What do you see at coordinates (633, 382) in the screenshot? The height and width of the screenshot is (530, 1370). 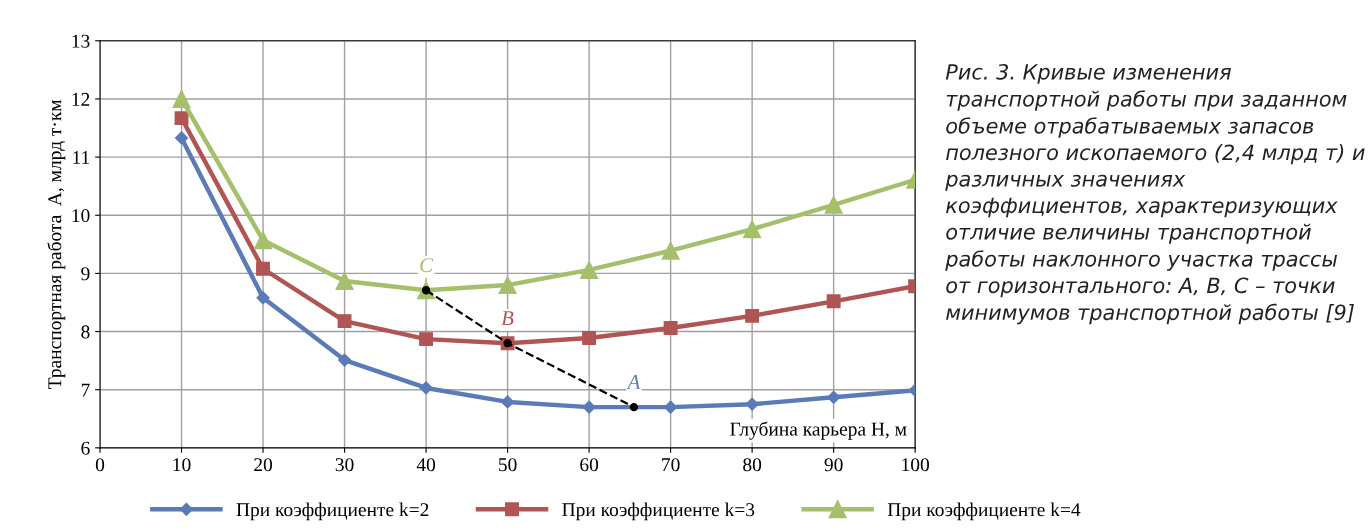 I see `annotation: A` at bounding box center [633, 382].